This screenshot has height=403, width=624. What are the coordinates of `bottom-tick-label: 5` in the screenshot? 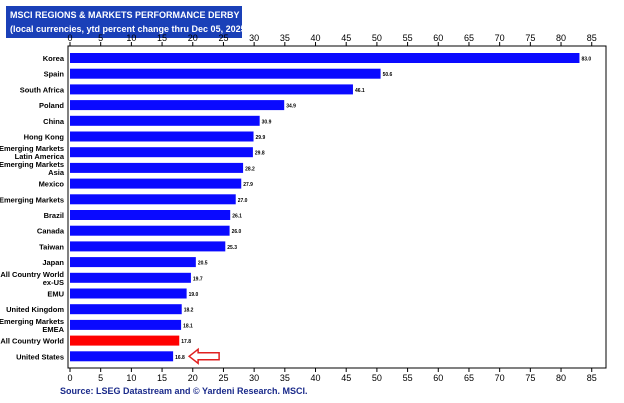 It's located at (100, 378).